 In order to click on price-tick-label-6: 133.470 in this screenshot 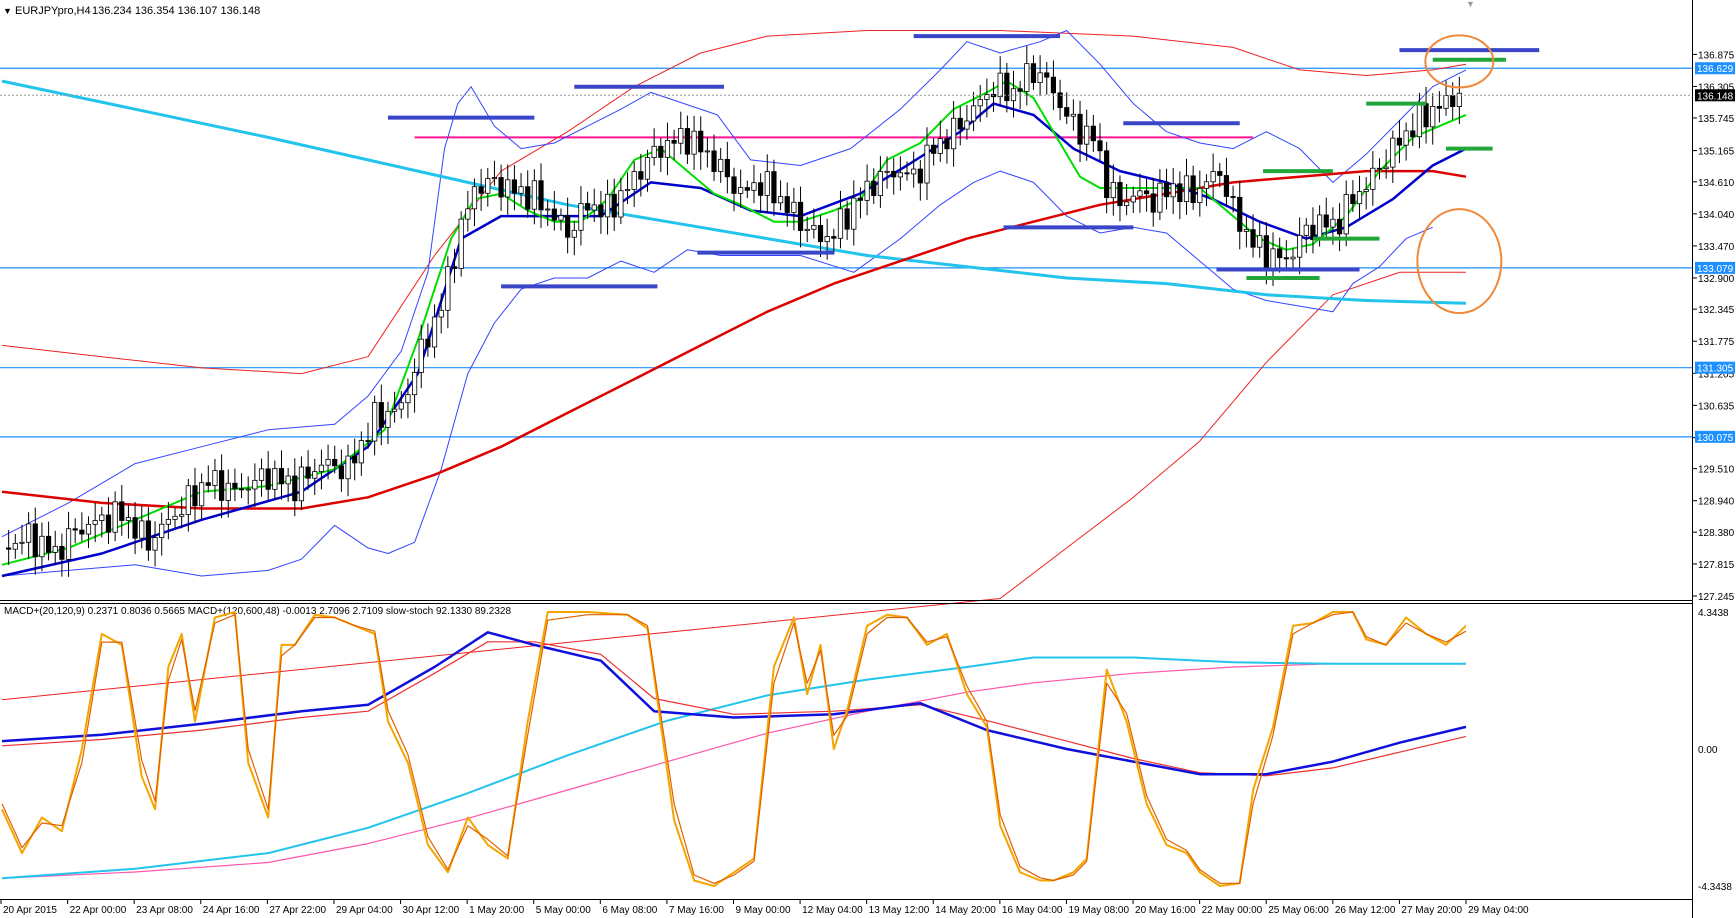, I will do `click(1716, 247)`.